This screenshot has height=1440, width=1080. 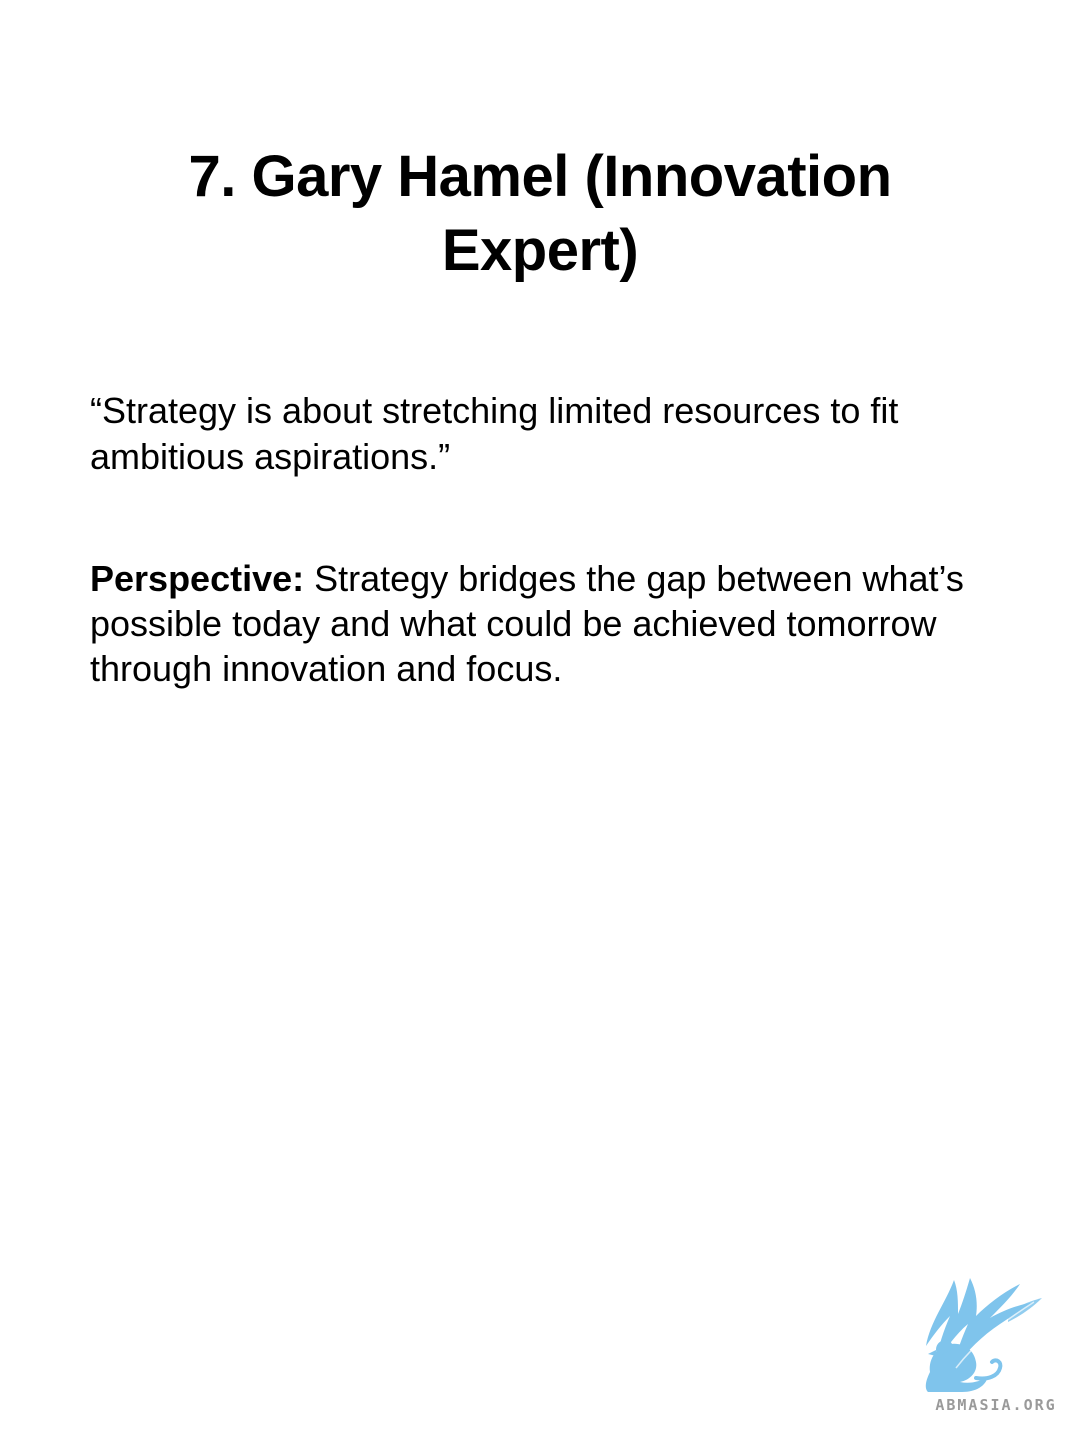 What do you see at coordinates (996, 1405) in the screenshot?
I see `logo-text: ABMASIA.ORG` at bounding box center [996, 1405].